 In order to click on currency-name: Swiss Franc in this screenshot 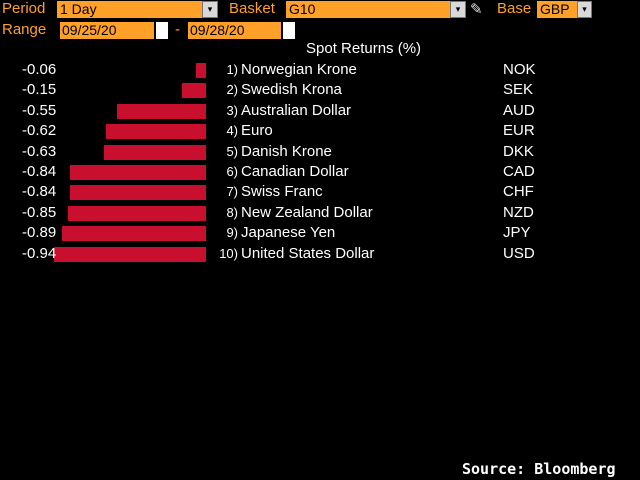, I will do `click(282, 192)`.